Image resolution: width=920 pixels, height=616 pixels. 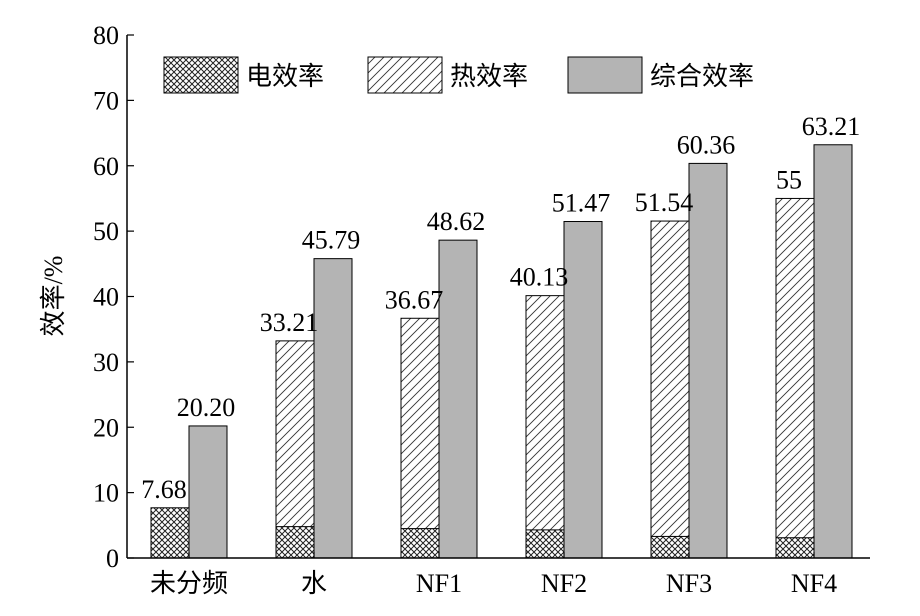 I want to click on legend-label: 综合效率, so click(x=702, y=76).